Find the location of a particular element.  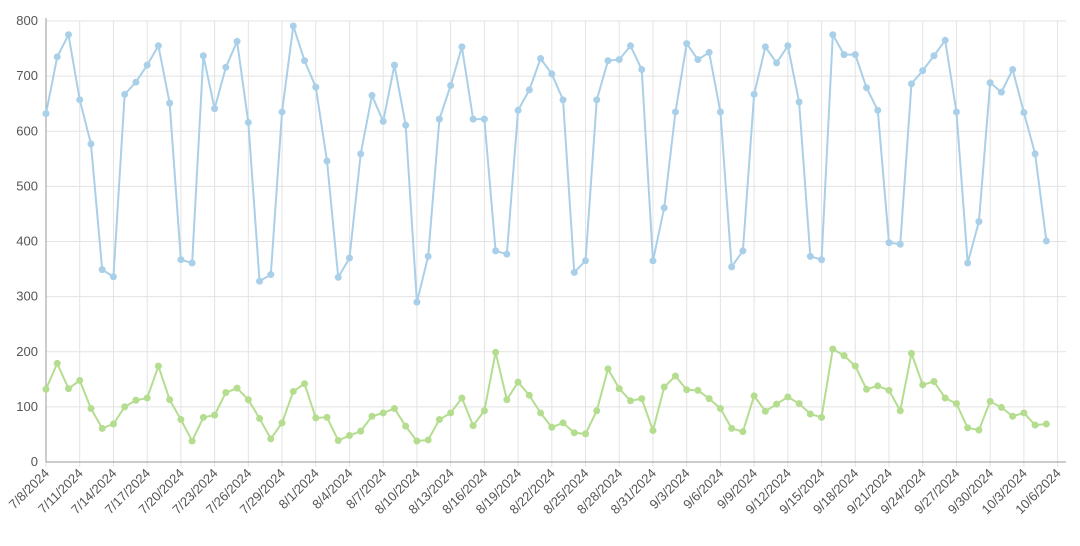

y-tick-label: 800 is located at coordinates (27, 20).